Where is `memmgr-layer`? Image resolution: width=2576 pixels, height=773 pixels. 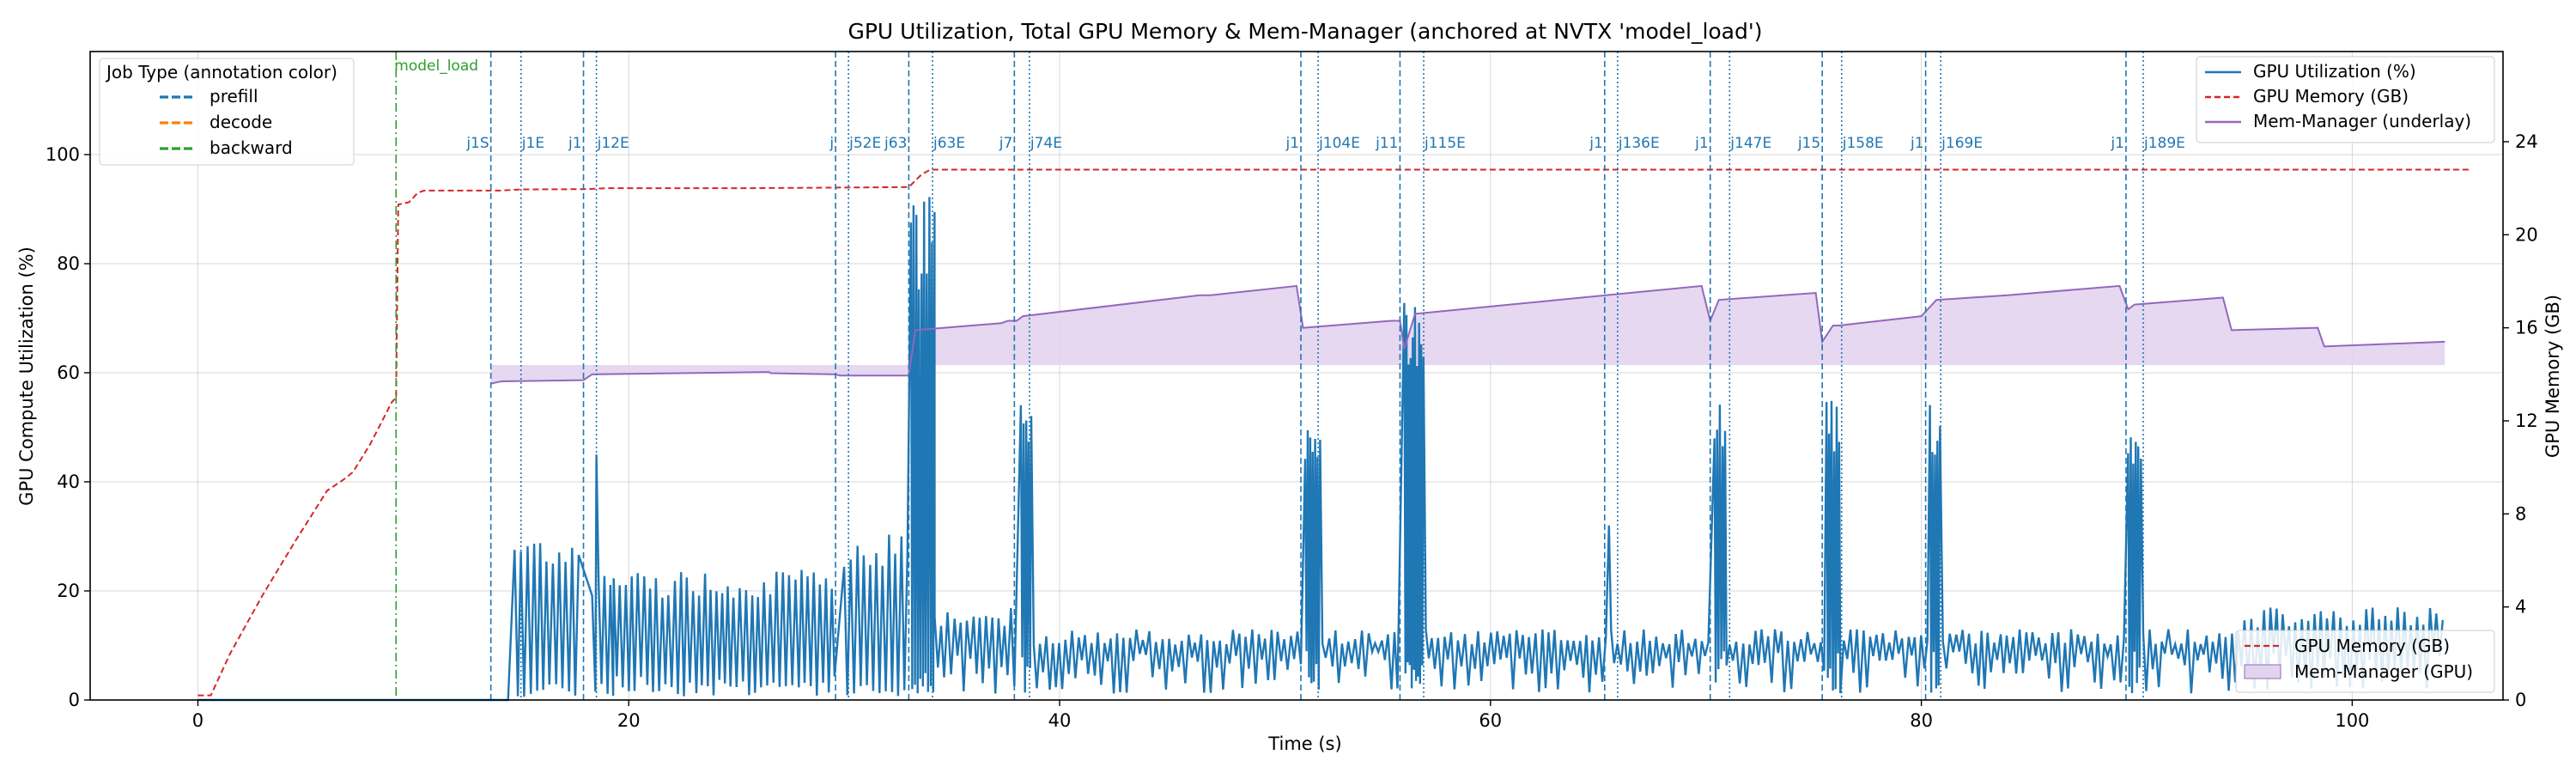
memmgr-layer is located at coordinates (1467, 334).